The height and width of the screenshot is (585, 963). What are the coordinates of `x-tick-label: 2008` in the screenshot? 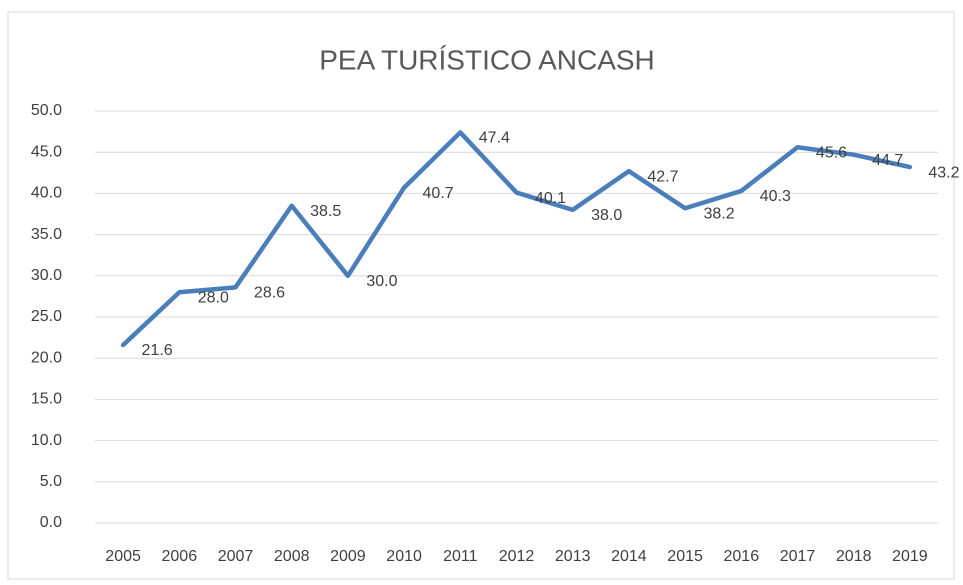 It's located at (292, 556).